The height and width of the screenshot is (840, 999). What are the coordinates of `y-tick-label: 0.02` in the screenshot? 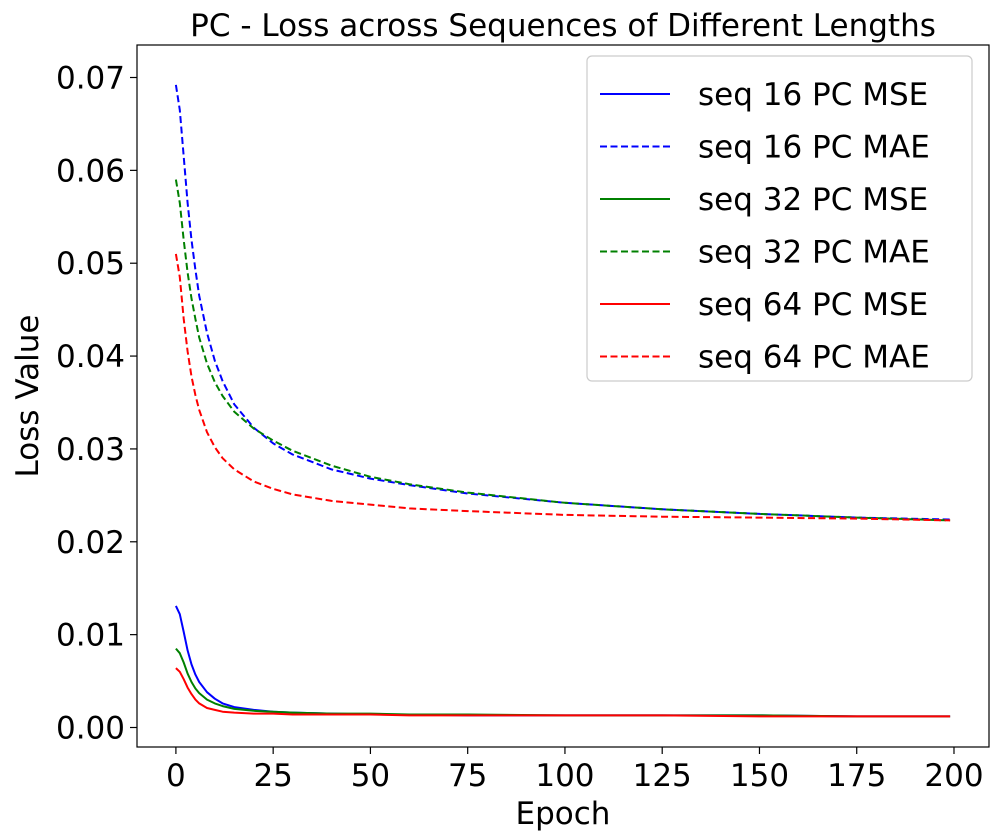 It's located at (90, 543).